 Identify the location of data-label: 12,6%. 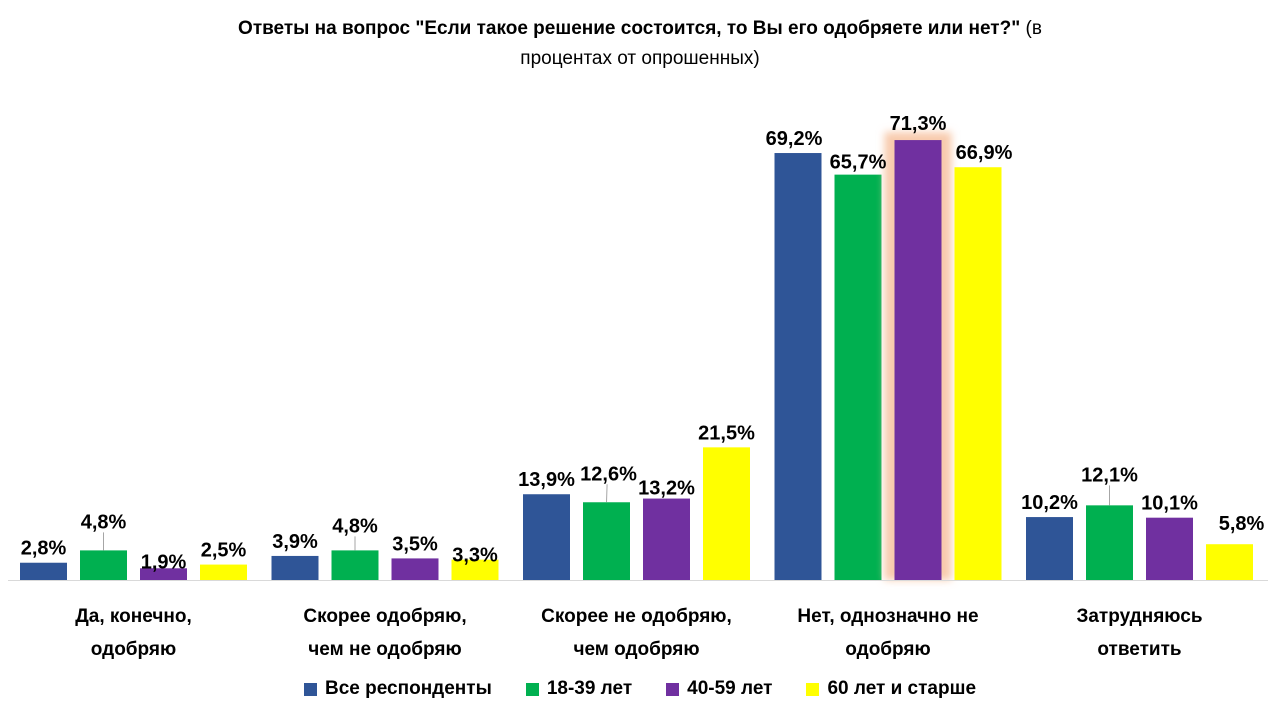
(608, 474).